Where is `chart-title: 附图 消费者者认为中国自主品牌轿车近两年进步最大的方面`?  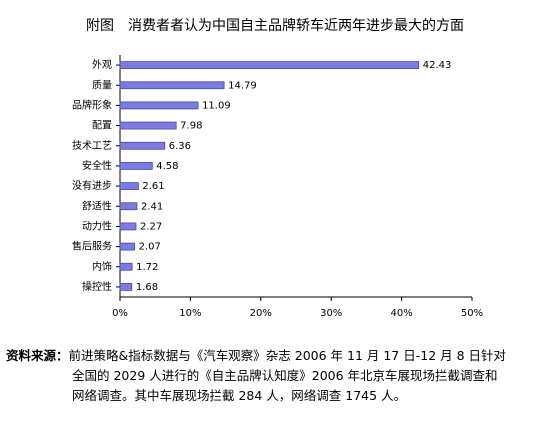 chart-title: 附图 消费者者认为中国自主品牌轿车近两年进步最大的方面 is located at coordinates (275, 25).